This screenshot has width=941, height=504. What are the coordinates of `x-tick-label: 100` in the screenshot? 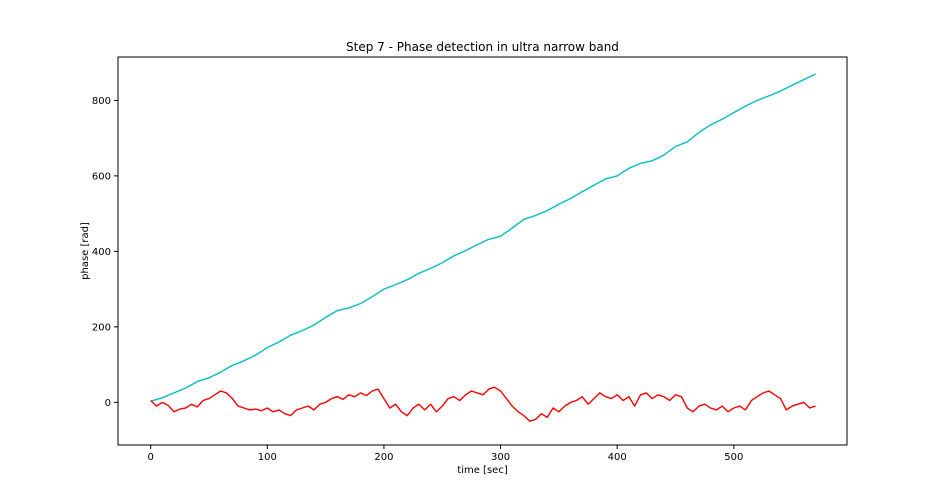 It's located at (267, 457).